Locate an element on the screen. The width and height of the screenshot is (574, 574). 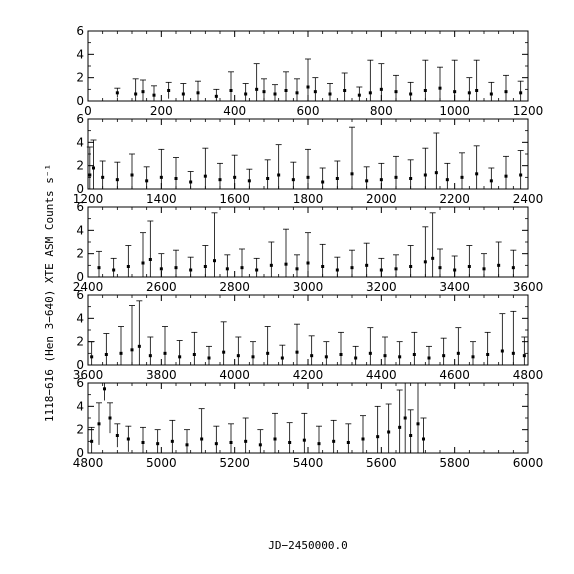
x-tick-label: 5600 is located at coordinates (381, 463).